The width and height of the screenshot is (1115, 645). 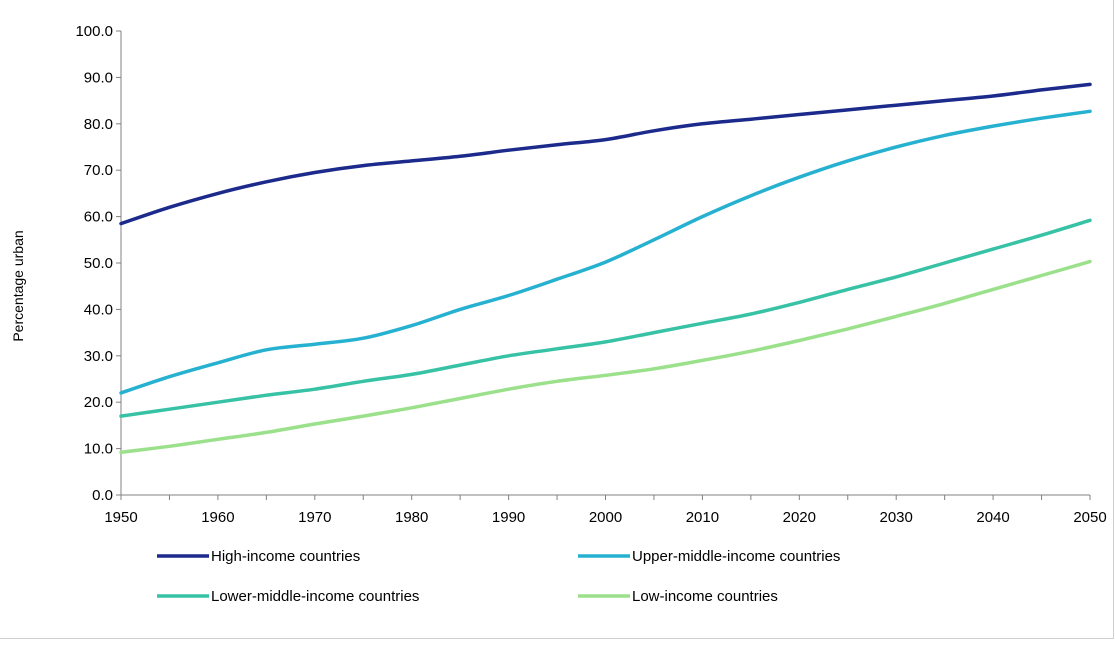 What do you see at coordinates (285, 556) in the screenshot?
I see `legend-label: High-income countries` at bounding box center [285, 556].